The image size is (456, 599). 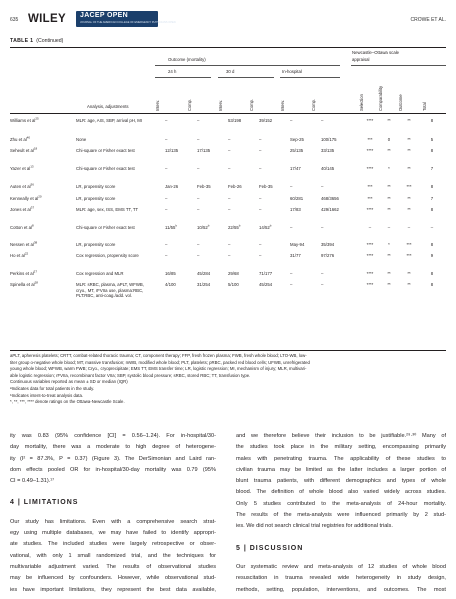 What do you see at coordinates (328, 244) in the screenshot?
I see `table-cell-hosp-comp: 35/394` at bounding box center [328, 244].